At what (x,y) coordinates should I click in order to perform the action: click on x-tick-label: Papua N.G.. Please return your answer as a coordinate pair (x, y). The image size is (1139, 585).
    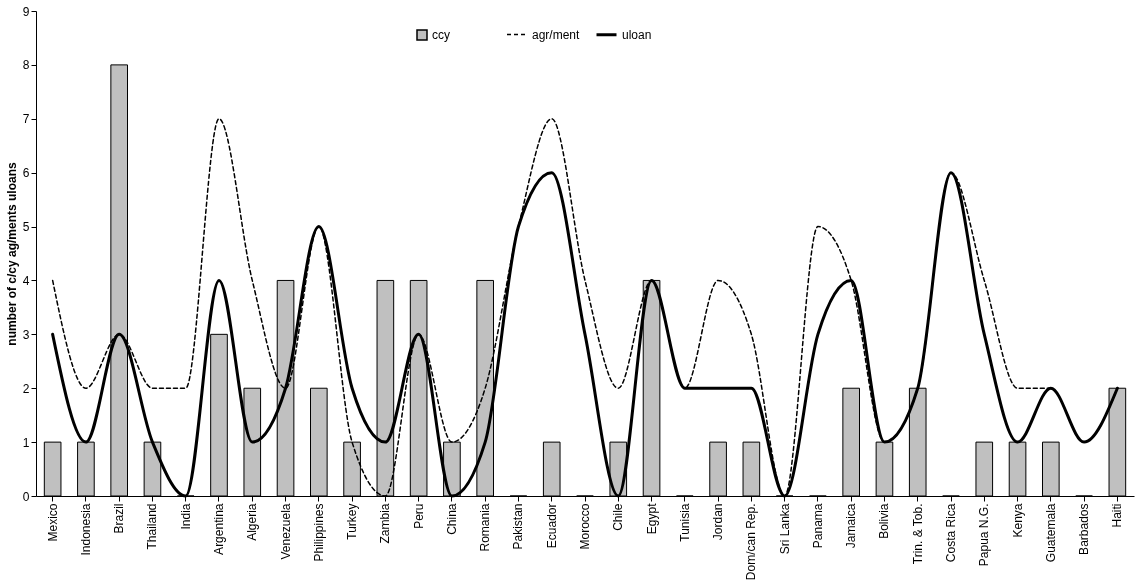
    Looking at the image, I should click on (984, 535).